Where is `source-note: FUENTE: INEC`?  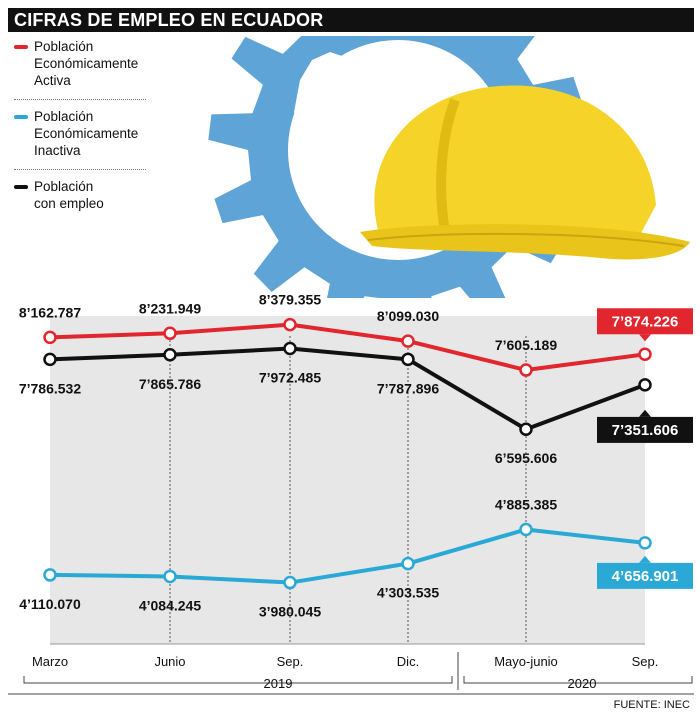 source-note: FUENTE: INEC is located at coordinates (651, 705).